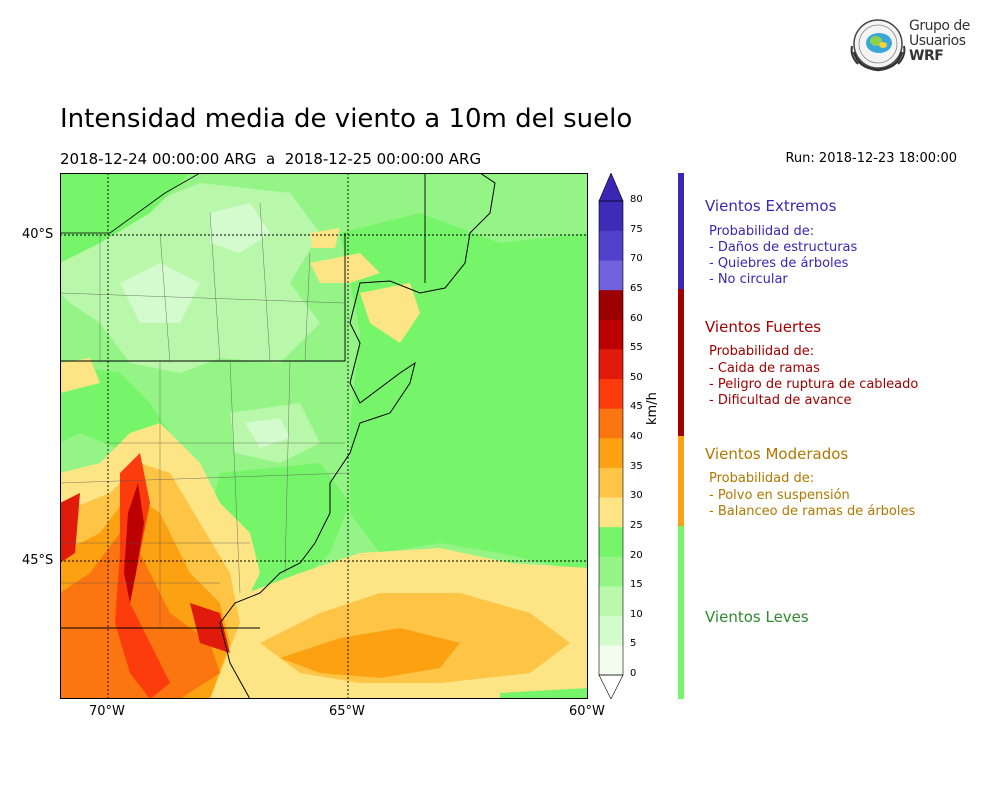  I want to click on legend-sub-moderados: Probabilidad de:, so click(762, 478).